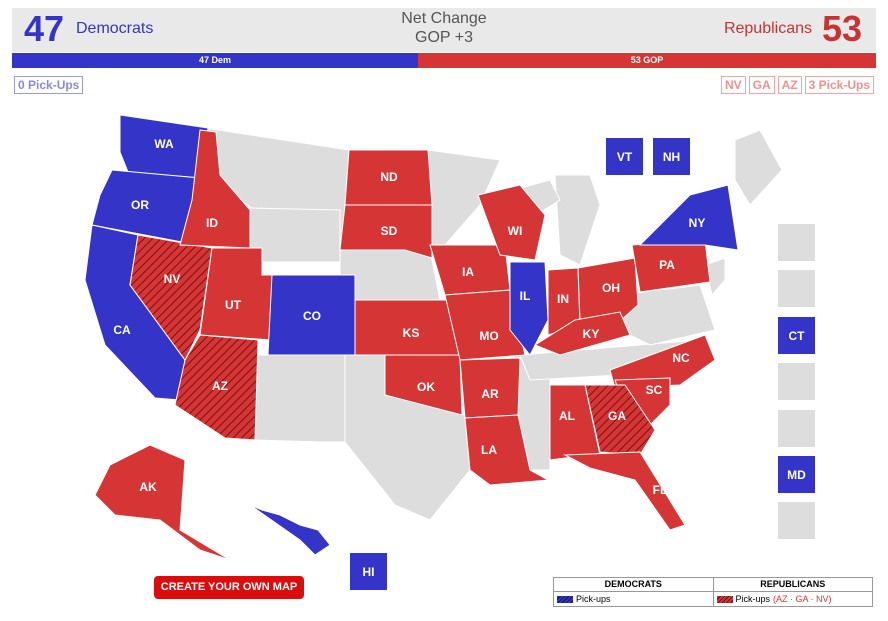 The image size is (888, 621). Describe the element at coordinates (515, 231) in the screenshot. I see `state-label-wi: WI` at that location.